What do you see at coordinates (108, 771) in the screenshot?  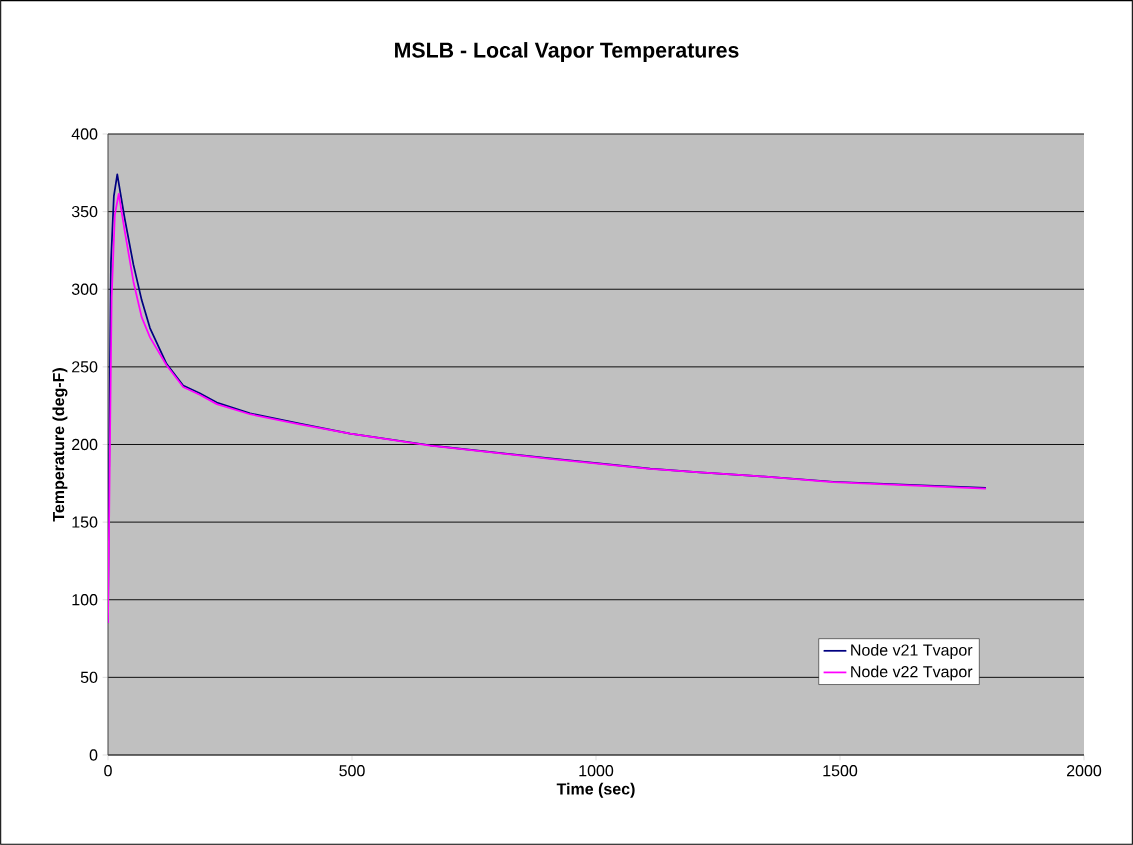 I see `x-tick-label: 0` at bounding box center [108, 771].